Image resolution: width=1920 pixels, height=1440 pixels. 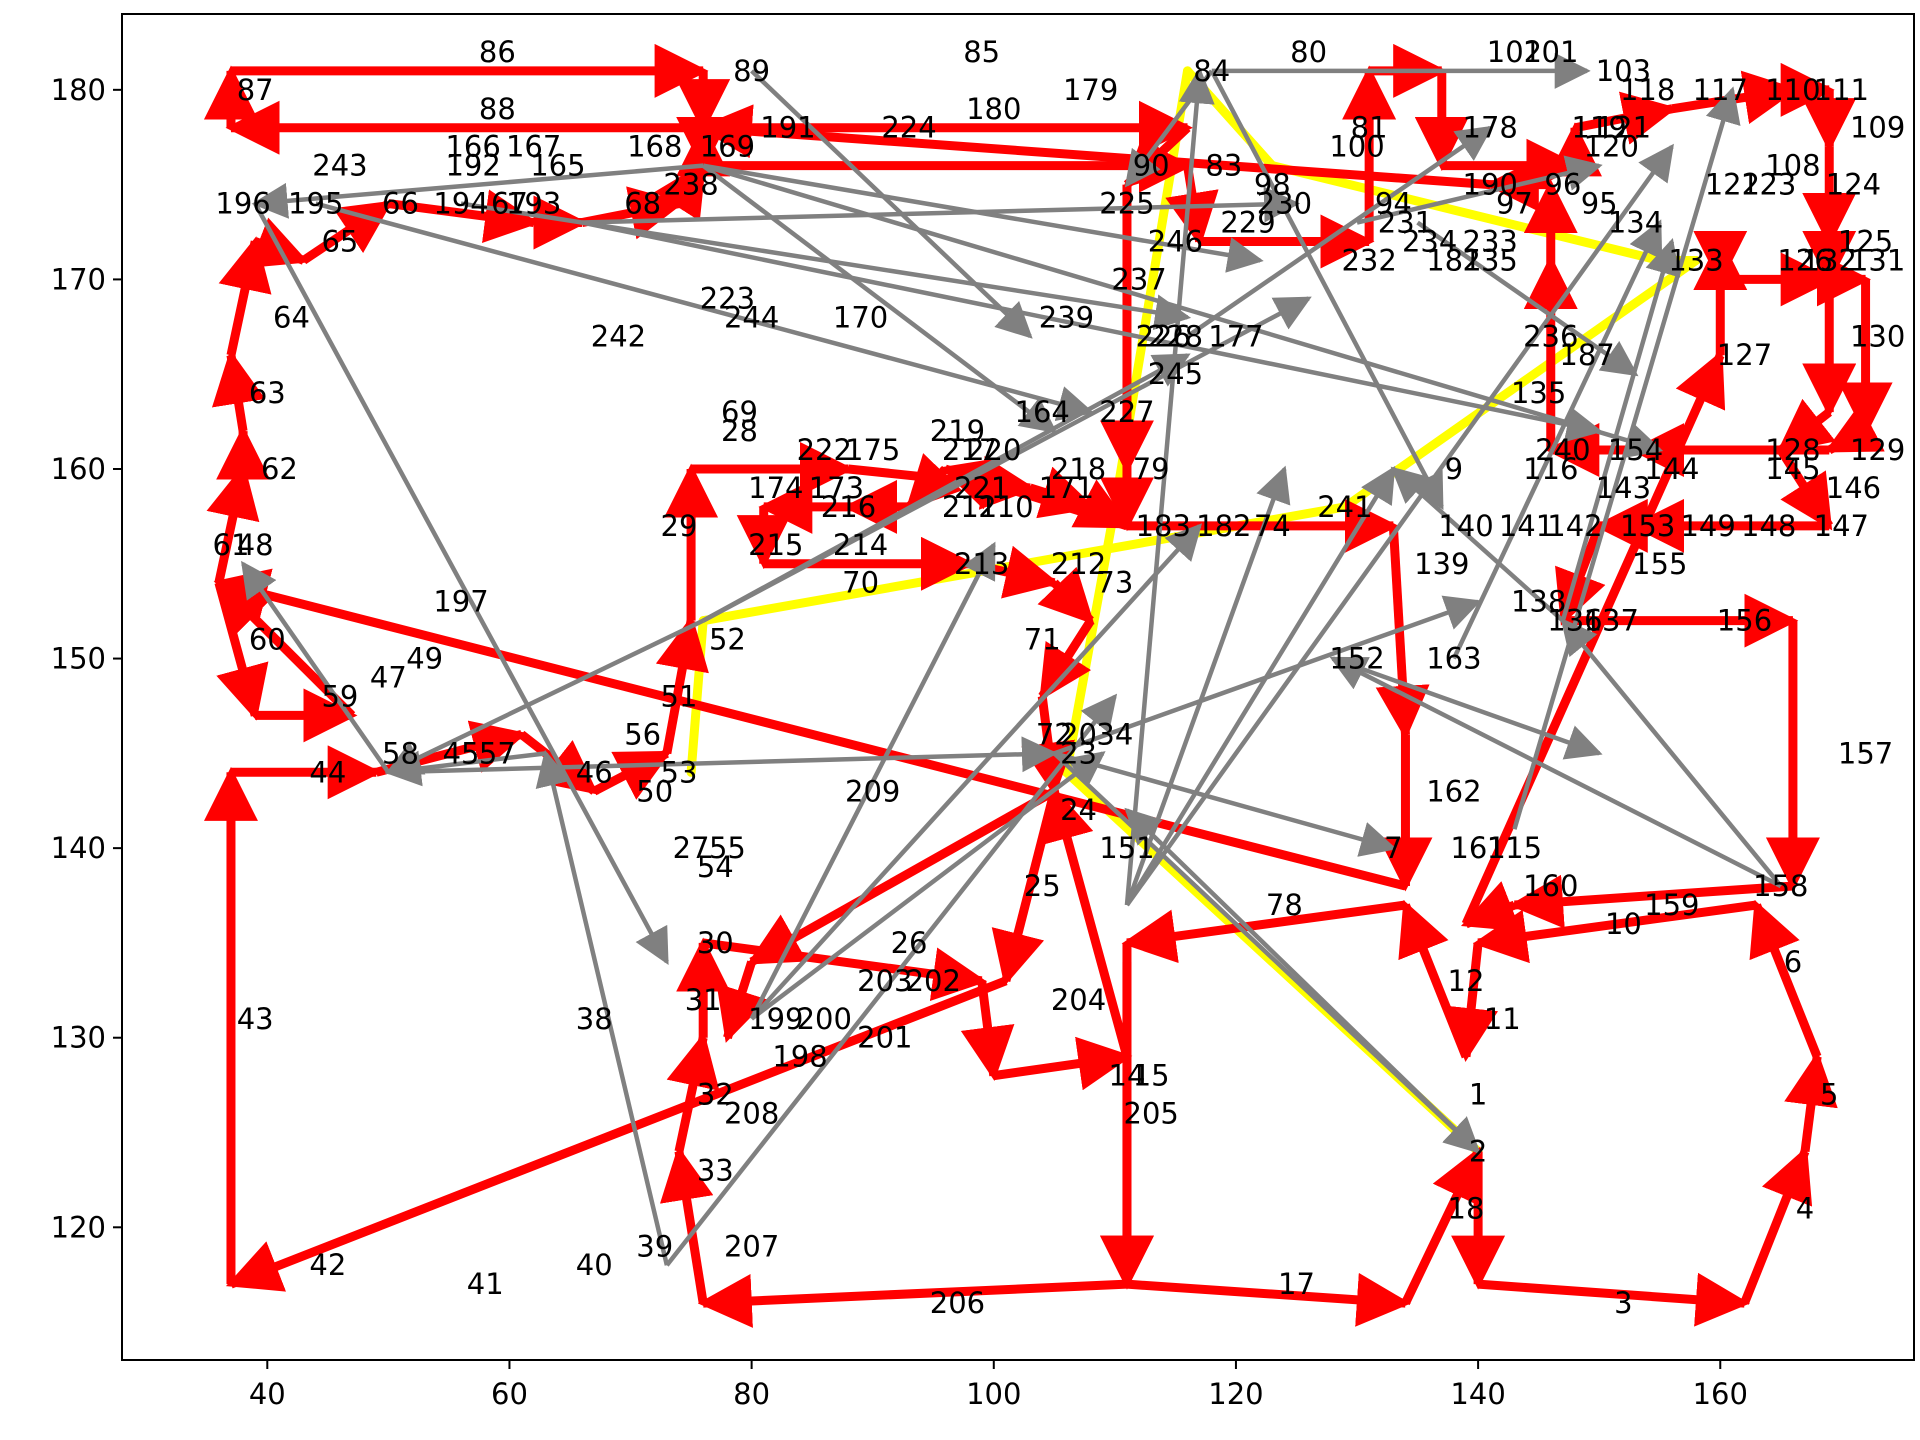 I want to click on node-label: 168, so click(x=654, y=147).